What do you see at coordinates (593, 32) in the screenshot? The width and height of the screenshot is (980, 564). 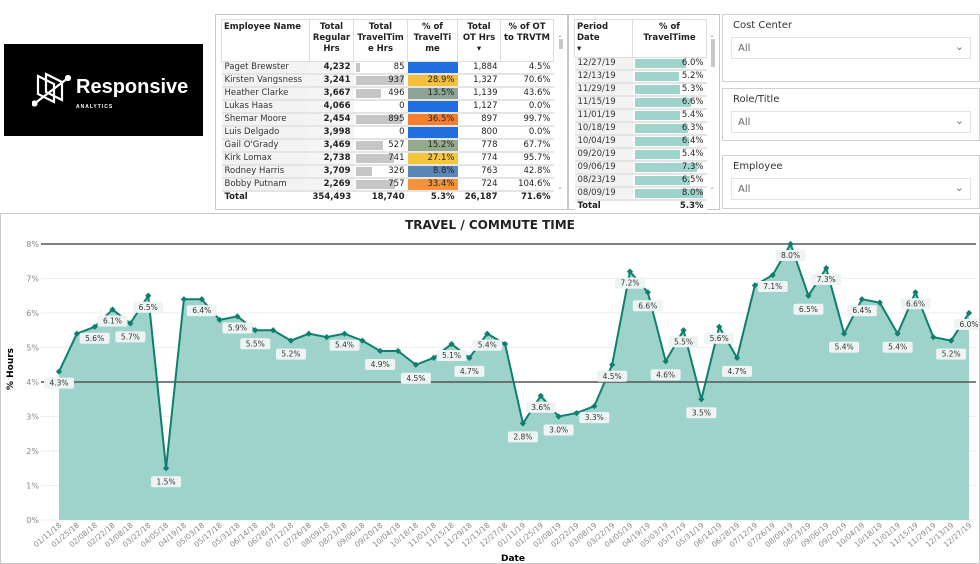 I see `col-period-date-label: Period Date` at bounding box center [593, 32].